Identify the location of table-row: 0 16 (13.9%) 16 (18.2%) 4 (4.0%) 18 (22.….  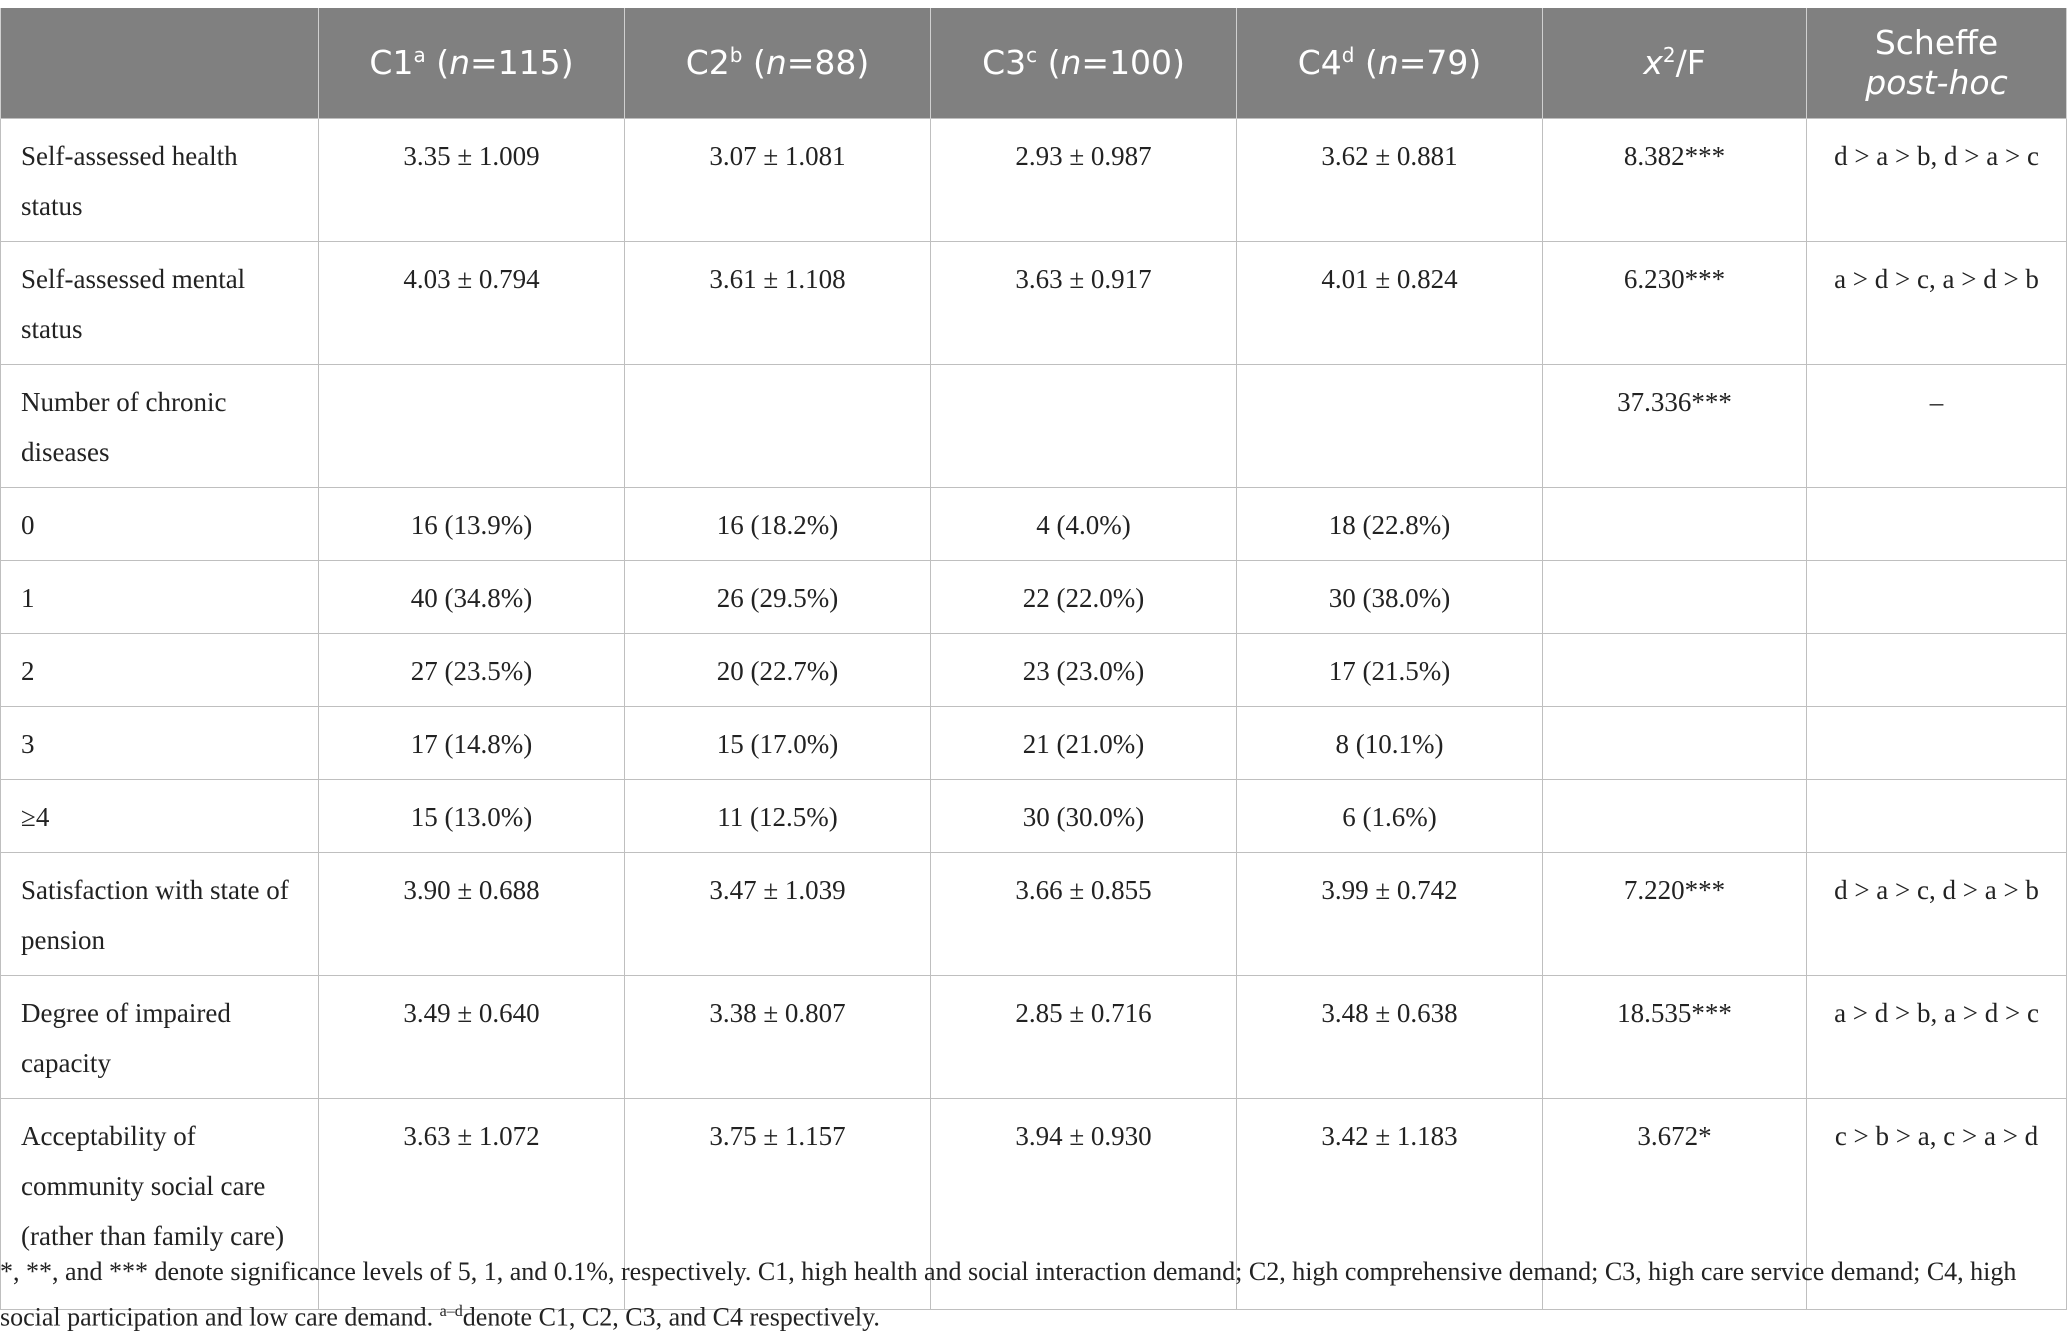
(1033, 524).